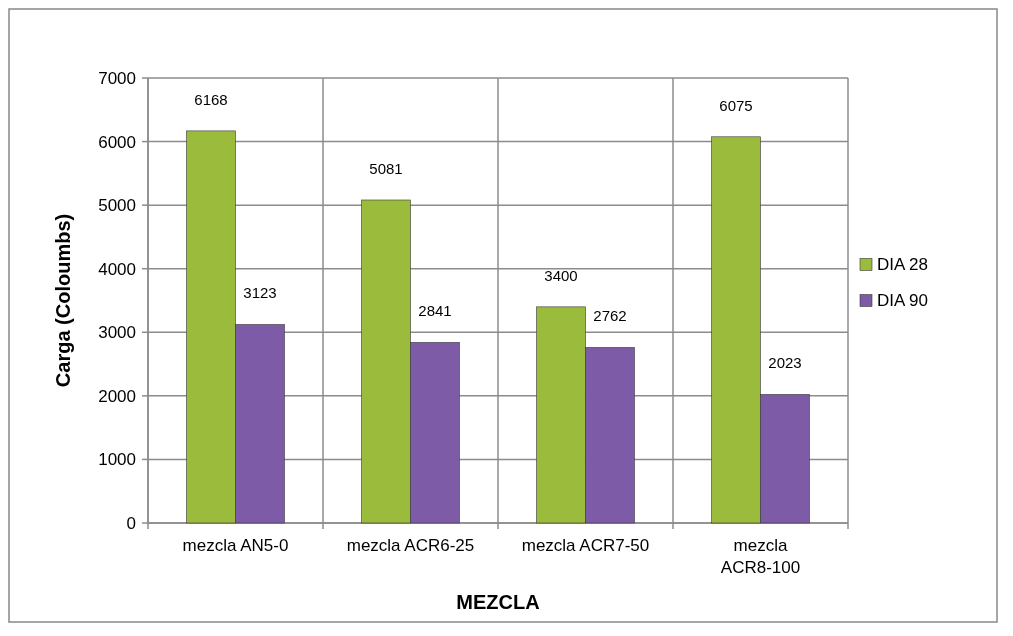 The image size is (1013, 636). Describe the element at coordinates (561, 275) in the screenshot. I see `data-label: 3400` at that location.